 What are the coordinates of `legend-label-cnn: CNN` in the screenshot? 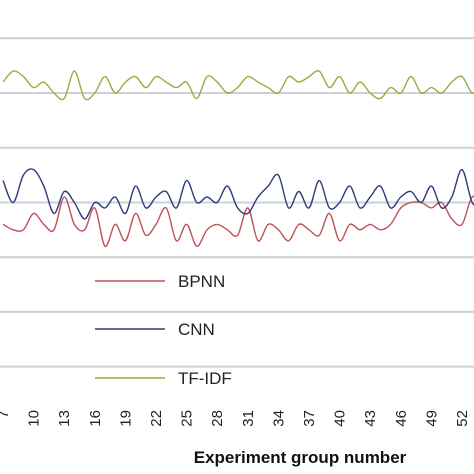 It's located at (196, 329).